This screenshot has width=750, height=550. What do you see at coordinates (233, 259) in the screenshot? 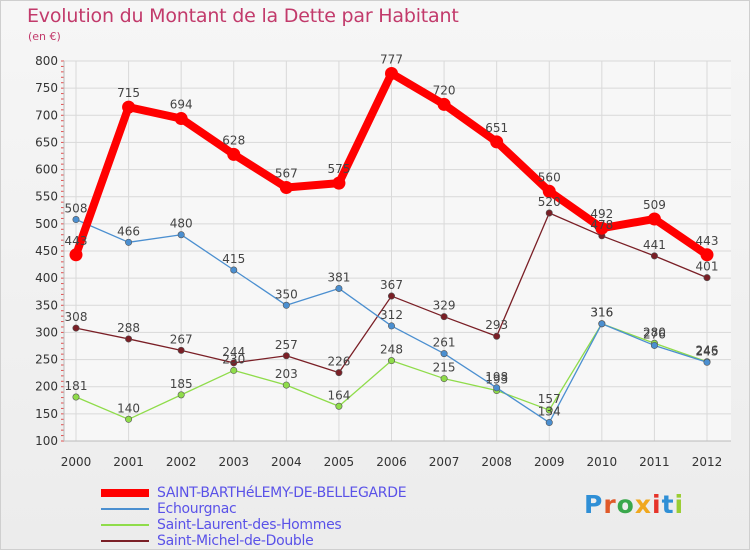
I see `data-label: 415` at bounding box center [233, 259].